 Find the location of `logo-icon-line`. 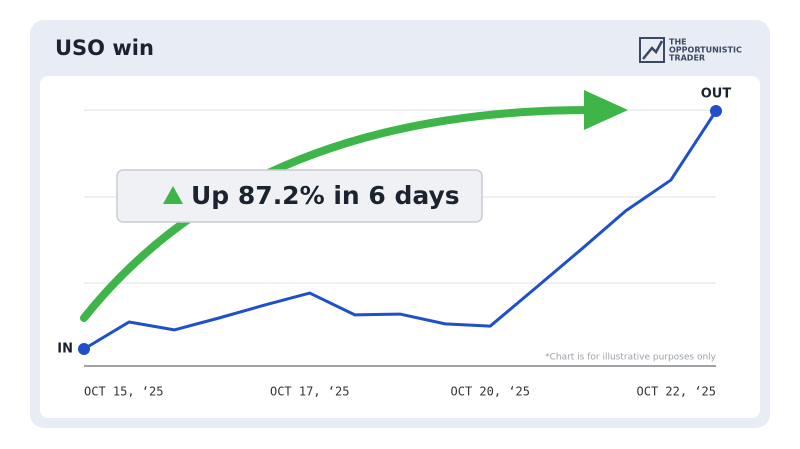

logo-icon-line is located at coordinates (653, 50).